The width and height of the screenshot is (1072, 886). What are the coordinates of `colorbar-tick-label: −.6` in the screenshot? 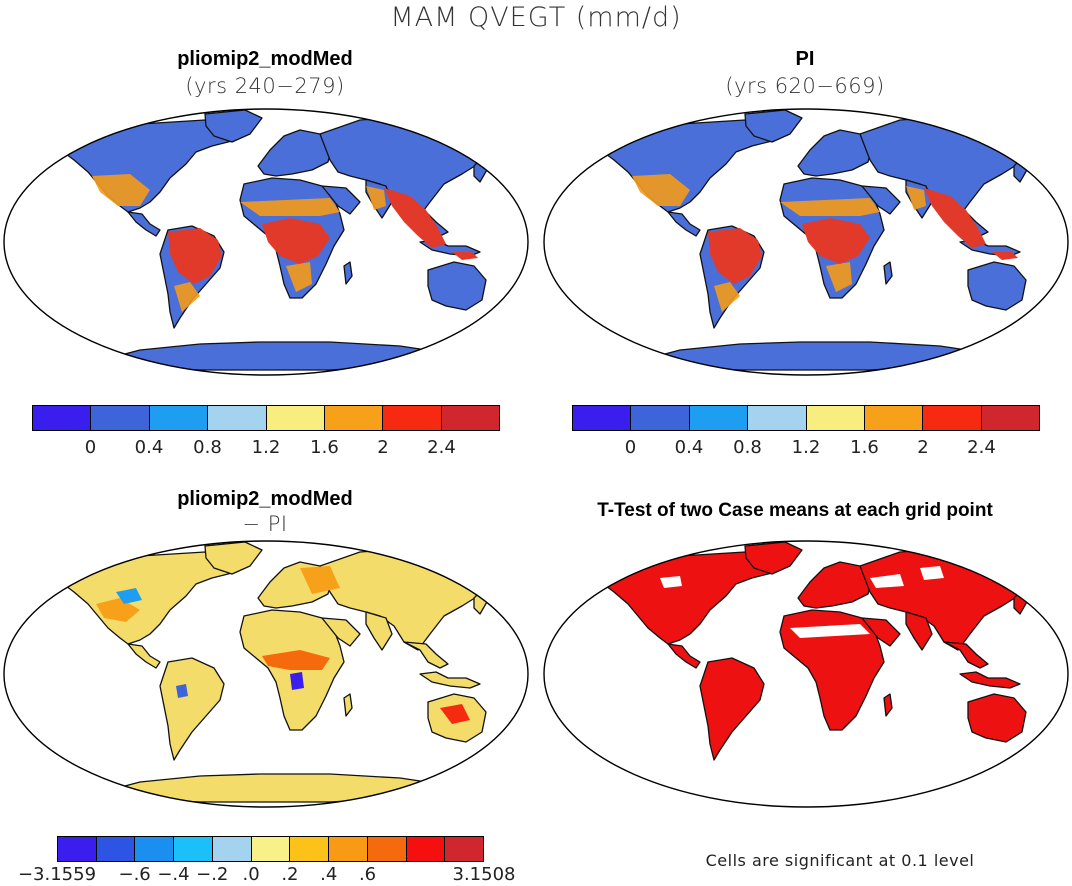 It's located at (134, 874).